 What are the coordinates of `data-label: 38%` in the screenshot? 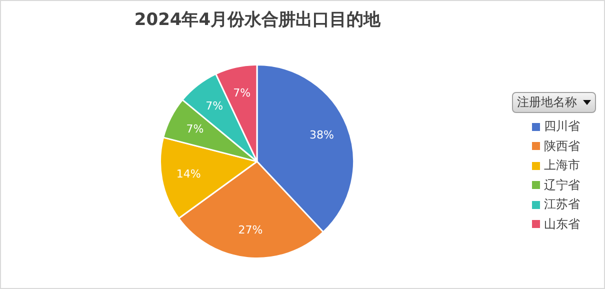 It's located at (322, 135).